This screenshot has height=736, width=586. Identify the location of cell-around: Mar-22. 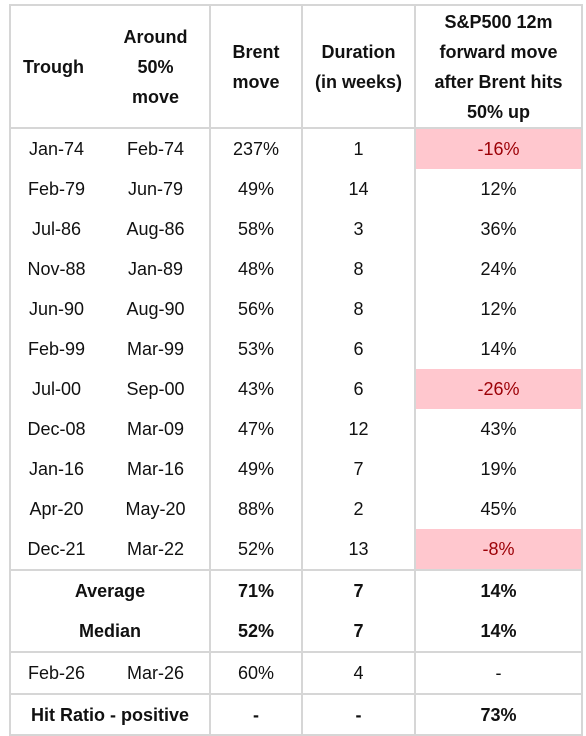
(156, 550).